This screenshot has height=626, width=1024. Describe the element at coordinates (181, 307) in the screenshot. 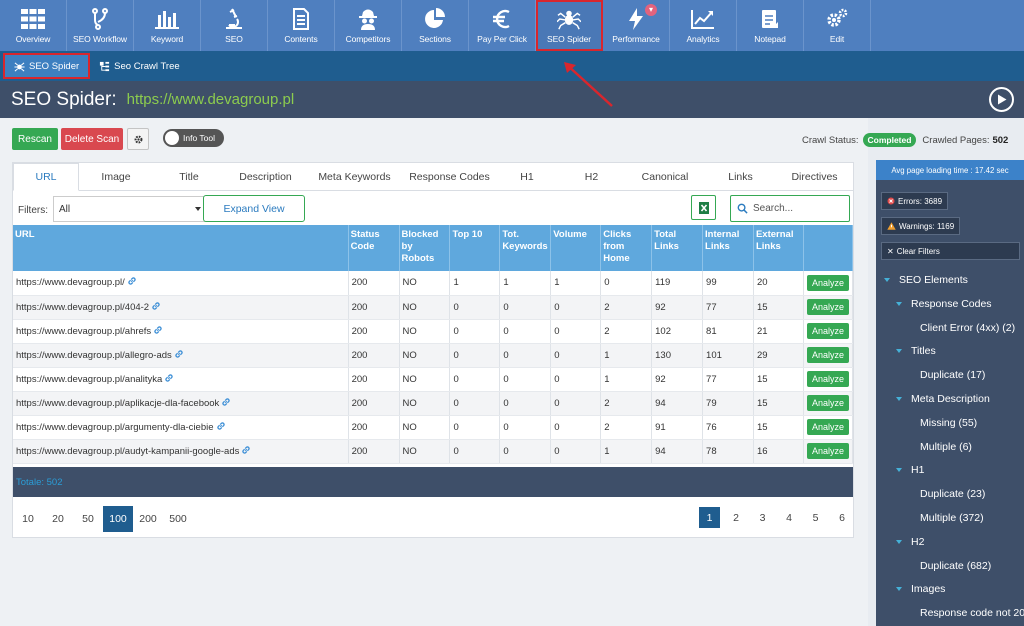

I see `url-cell: https://www.devagroup.pl/404-2` at that location.